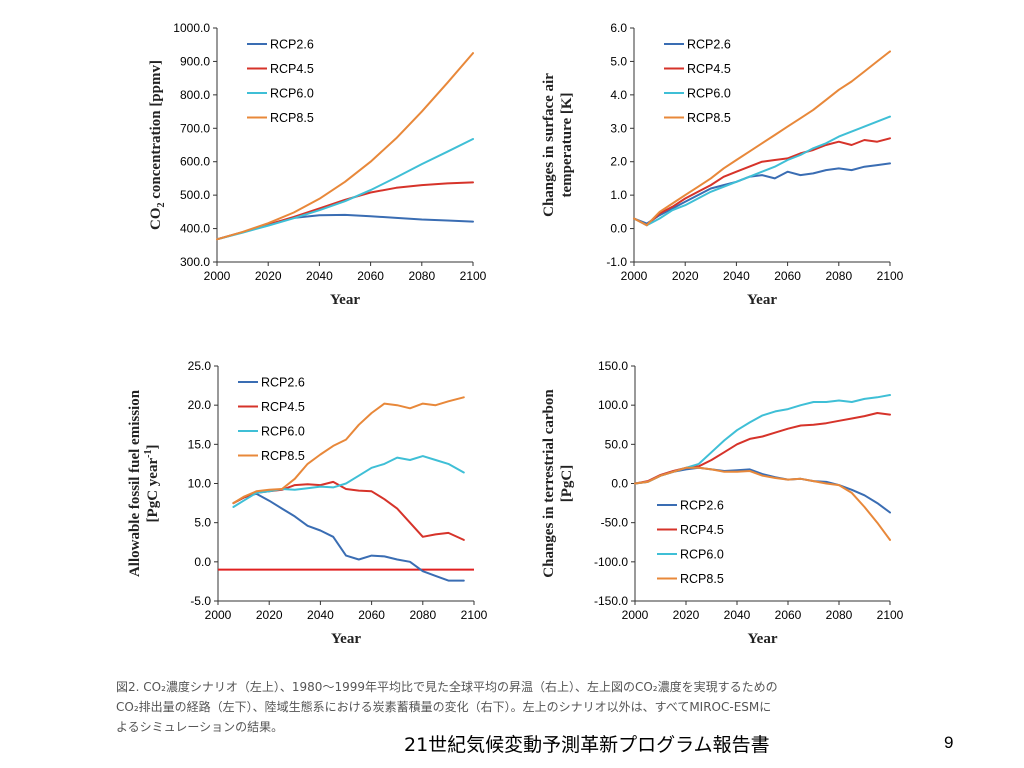  What do you see at coordinates (618, 28) in the screenshot?
I see `y-tick-label: 6.0` at bounding box center [618, 28].